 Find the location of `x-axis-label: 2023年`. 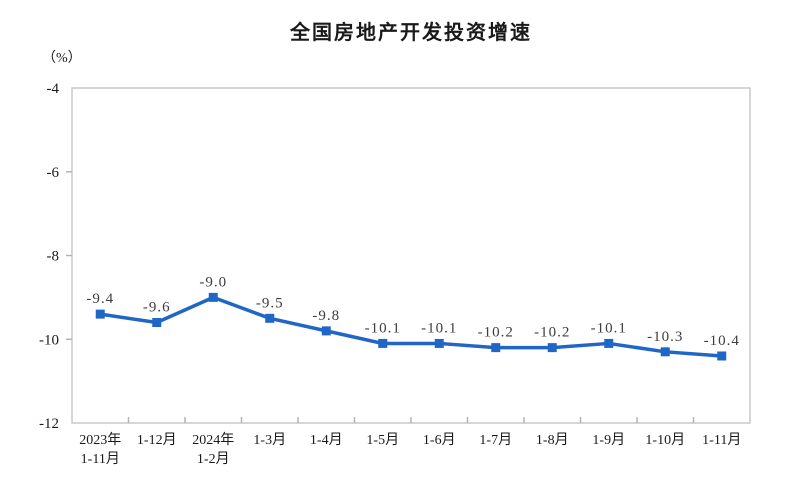

x-axis-label: 2023年 is located at coordinates (100, 440).